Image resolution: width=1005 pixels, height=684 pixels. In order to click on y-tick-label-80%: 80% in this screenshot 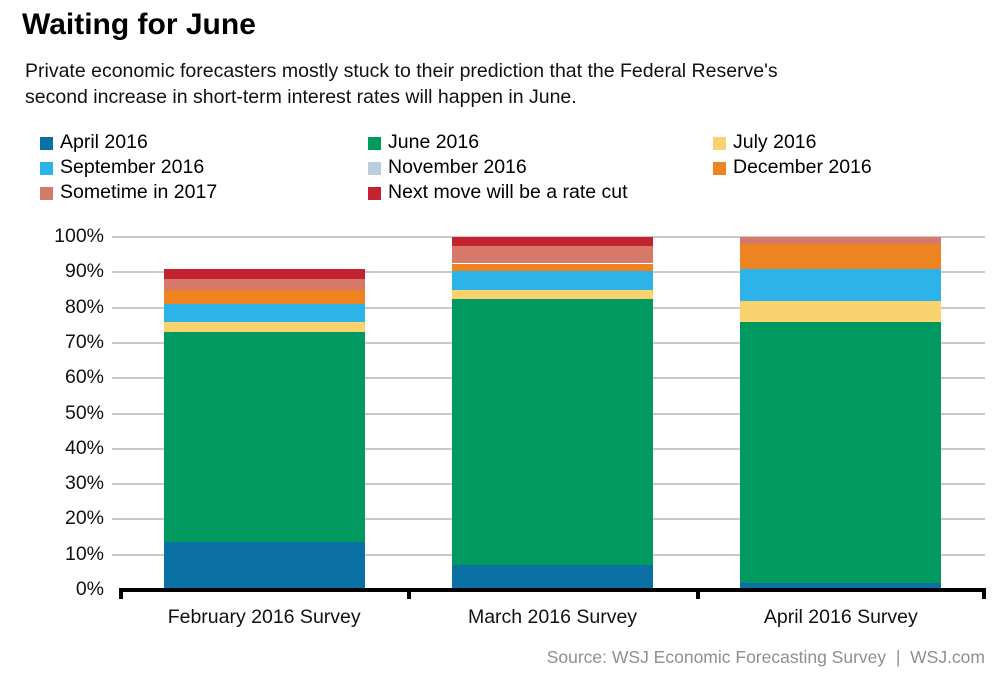, I will do `click(84, 306)`.